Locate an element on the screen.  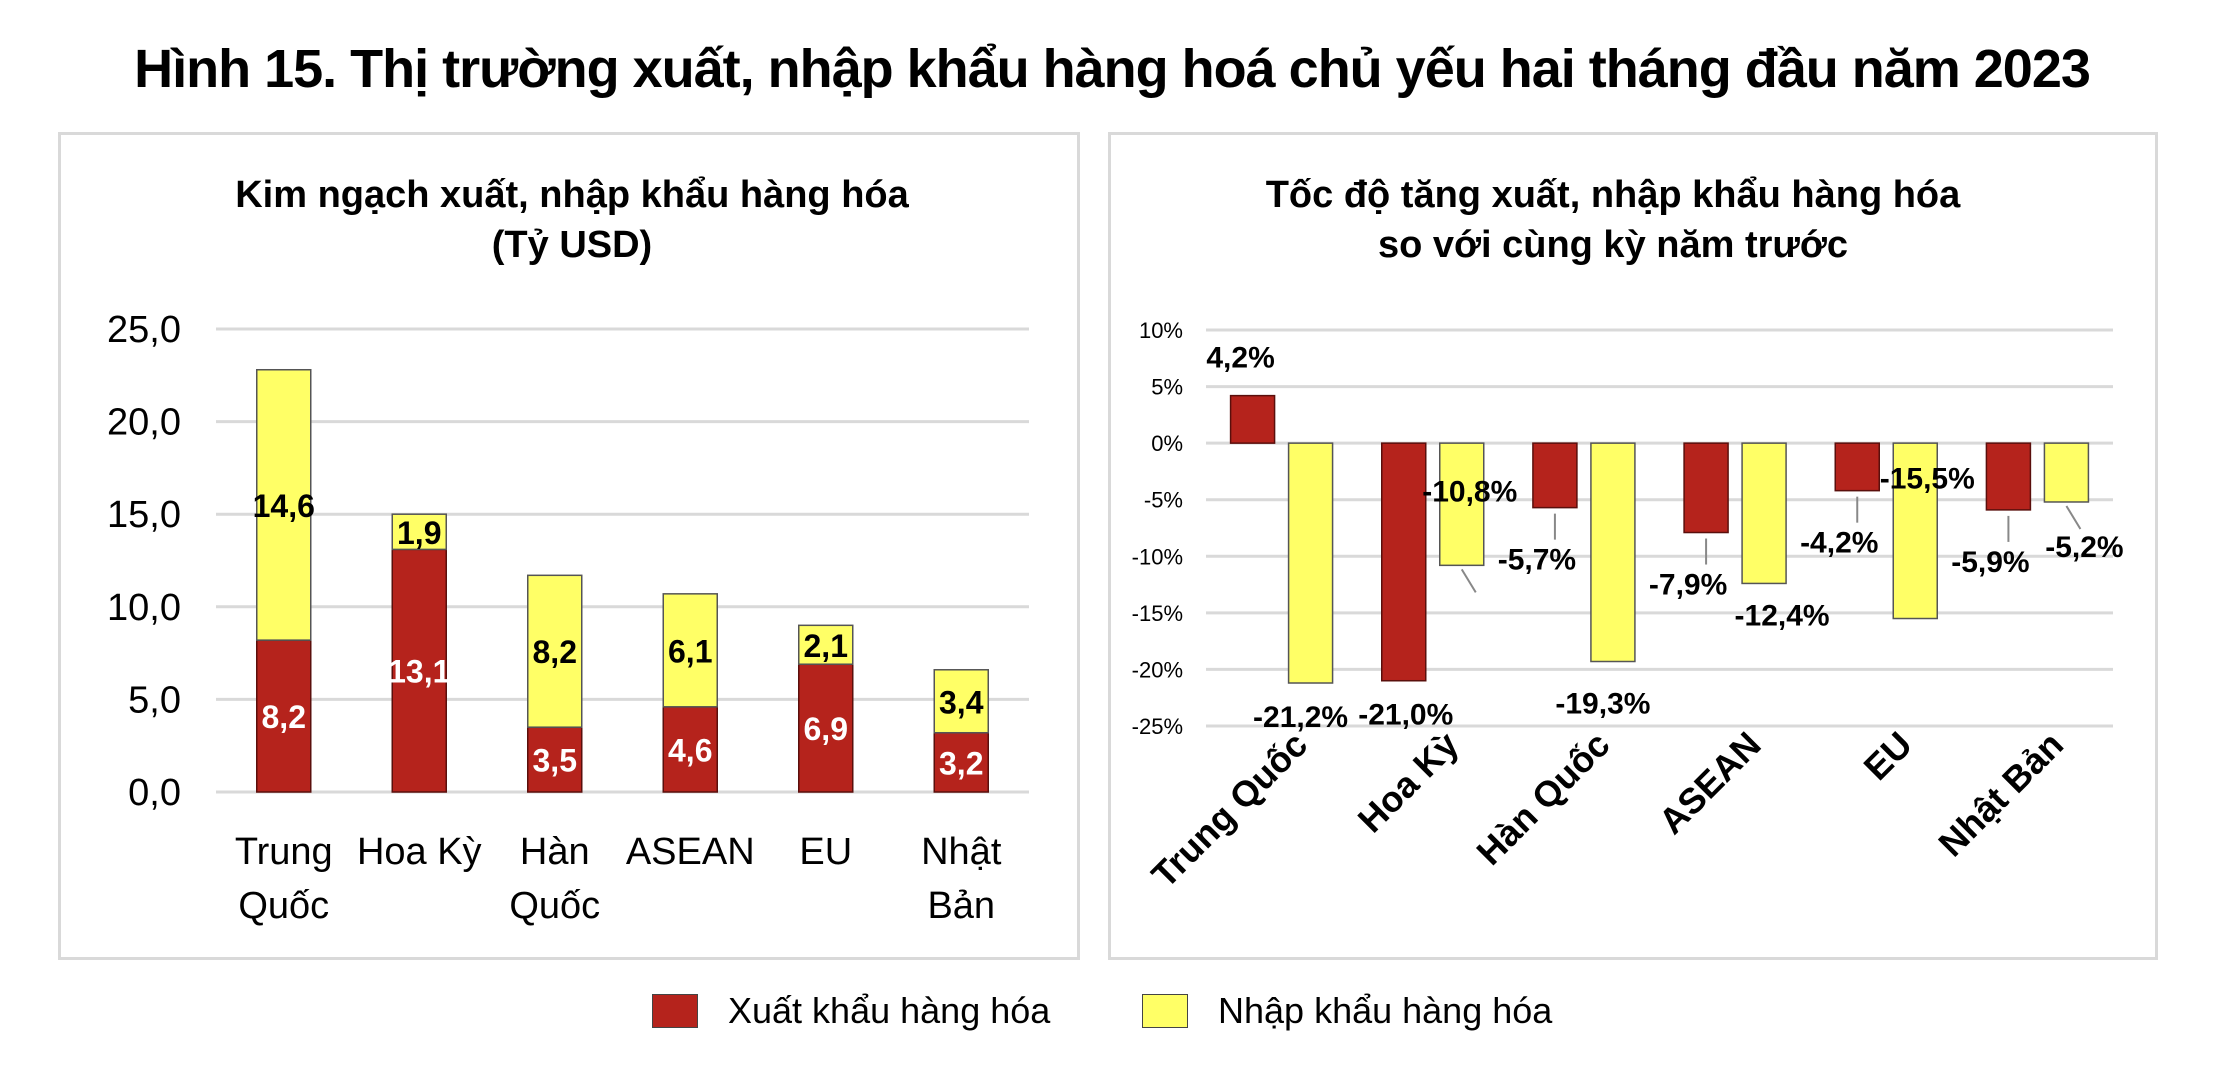
y-tick-label: 0% is located at coordinates (1167, 443).